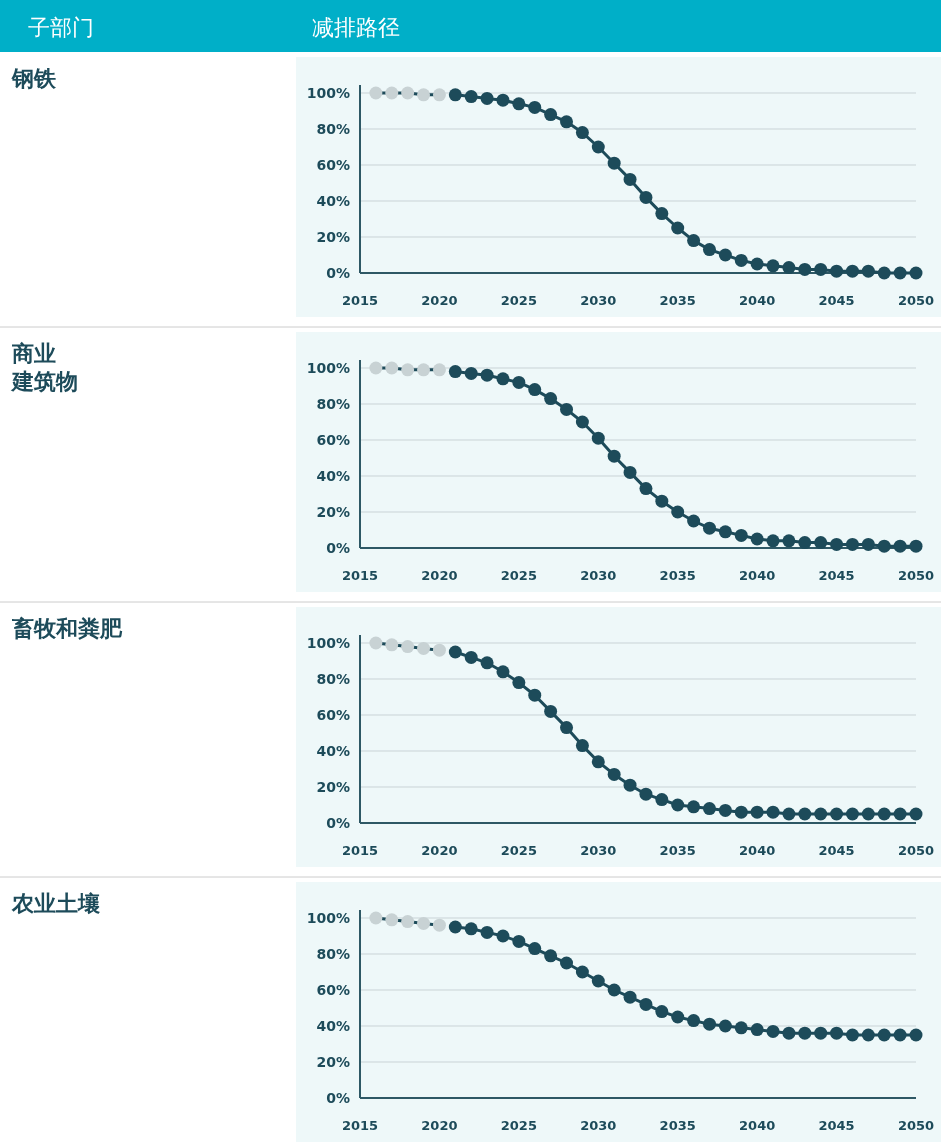 The height and width of the screenshot is (1146, 941). I want to click on y-tick-label: 20%, so click(333, 512).